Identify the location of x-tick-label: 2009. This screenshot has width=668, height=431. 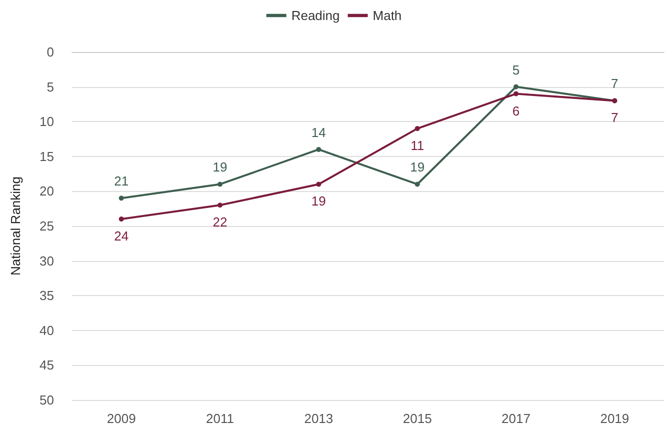
(121, 418).